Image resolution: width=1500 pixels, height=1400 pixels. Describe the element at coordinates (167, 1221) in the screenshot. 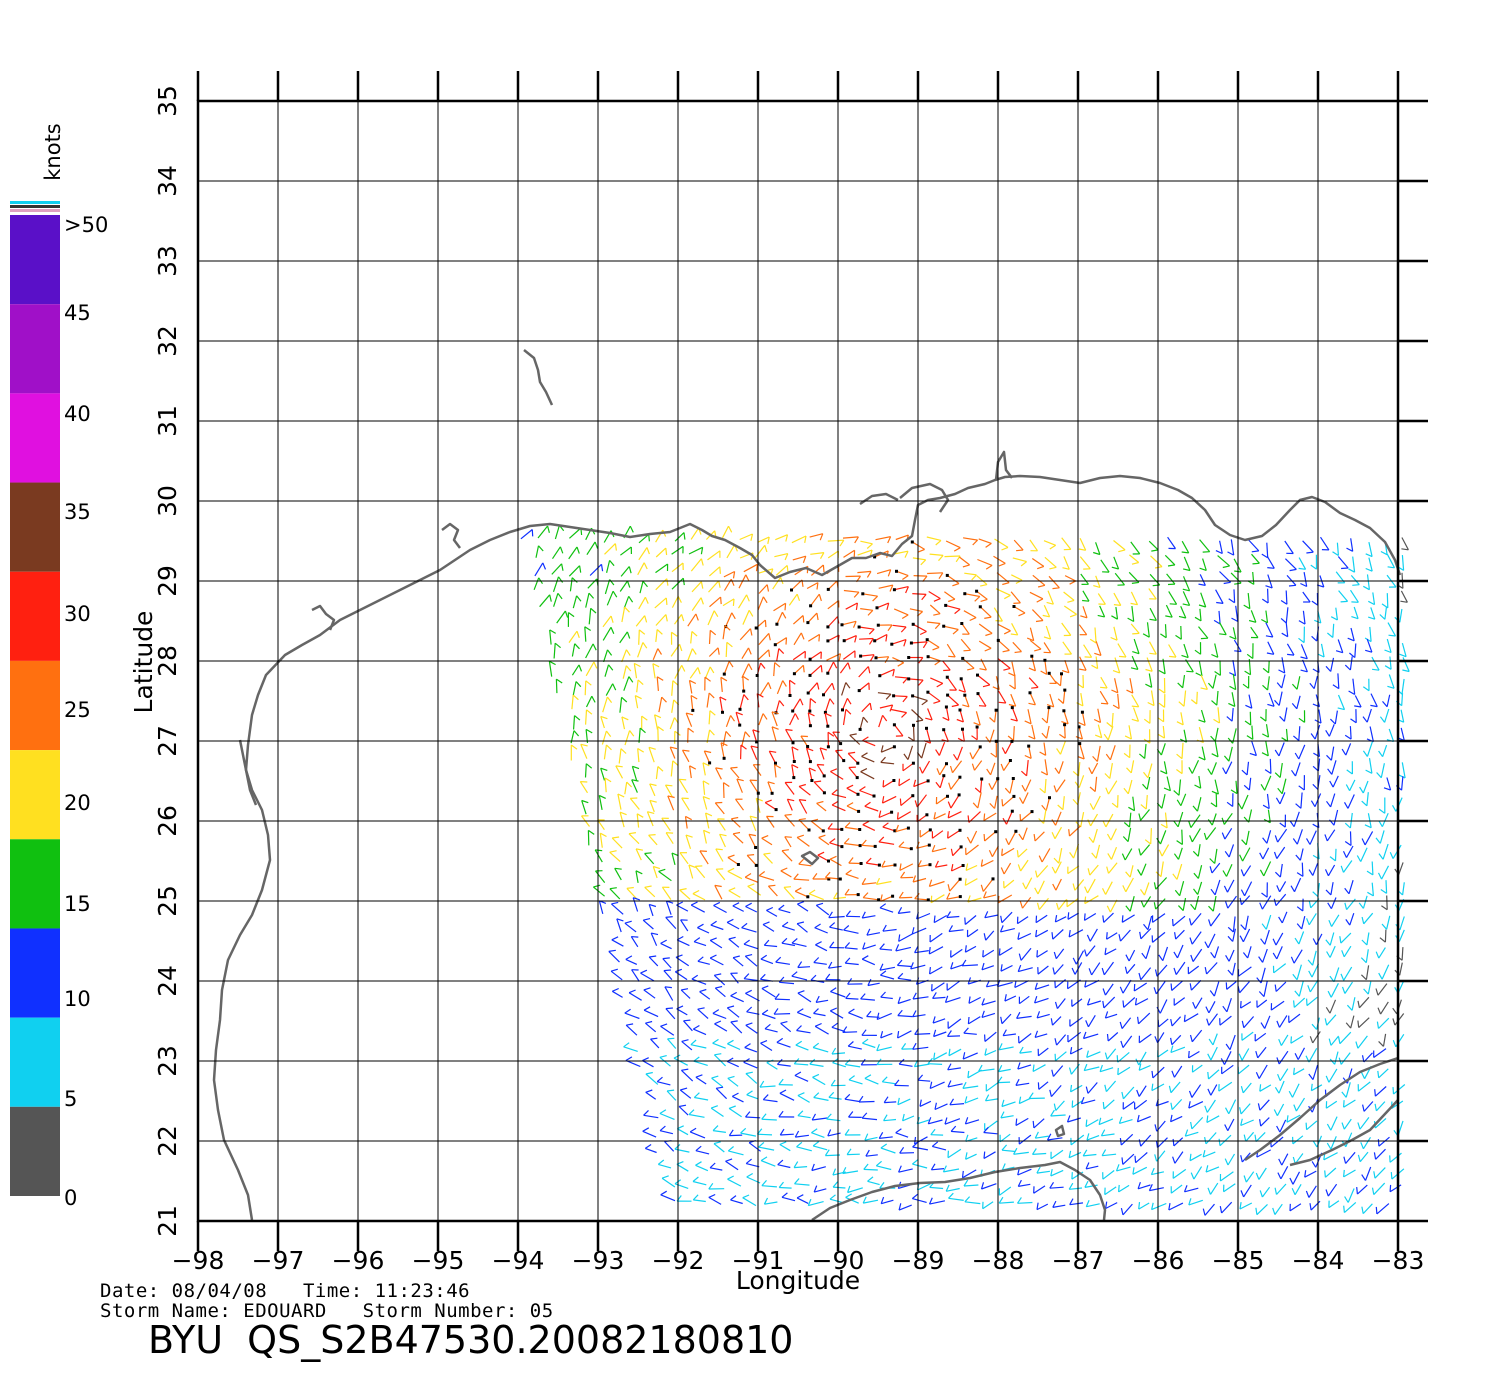

I see `lat-tick-label: 21` at that location.